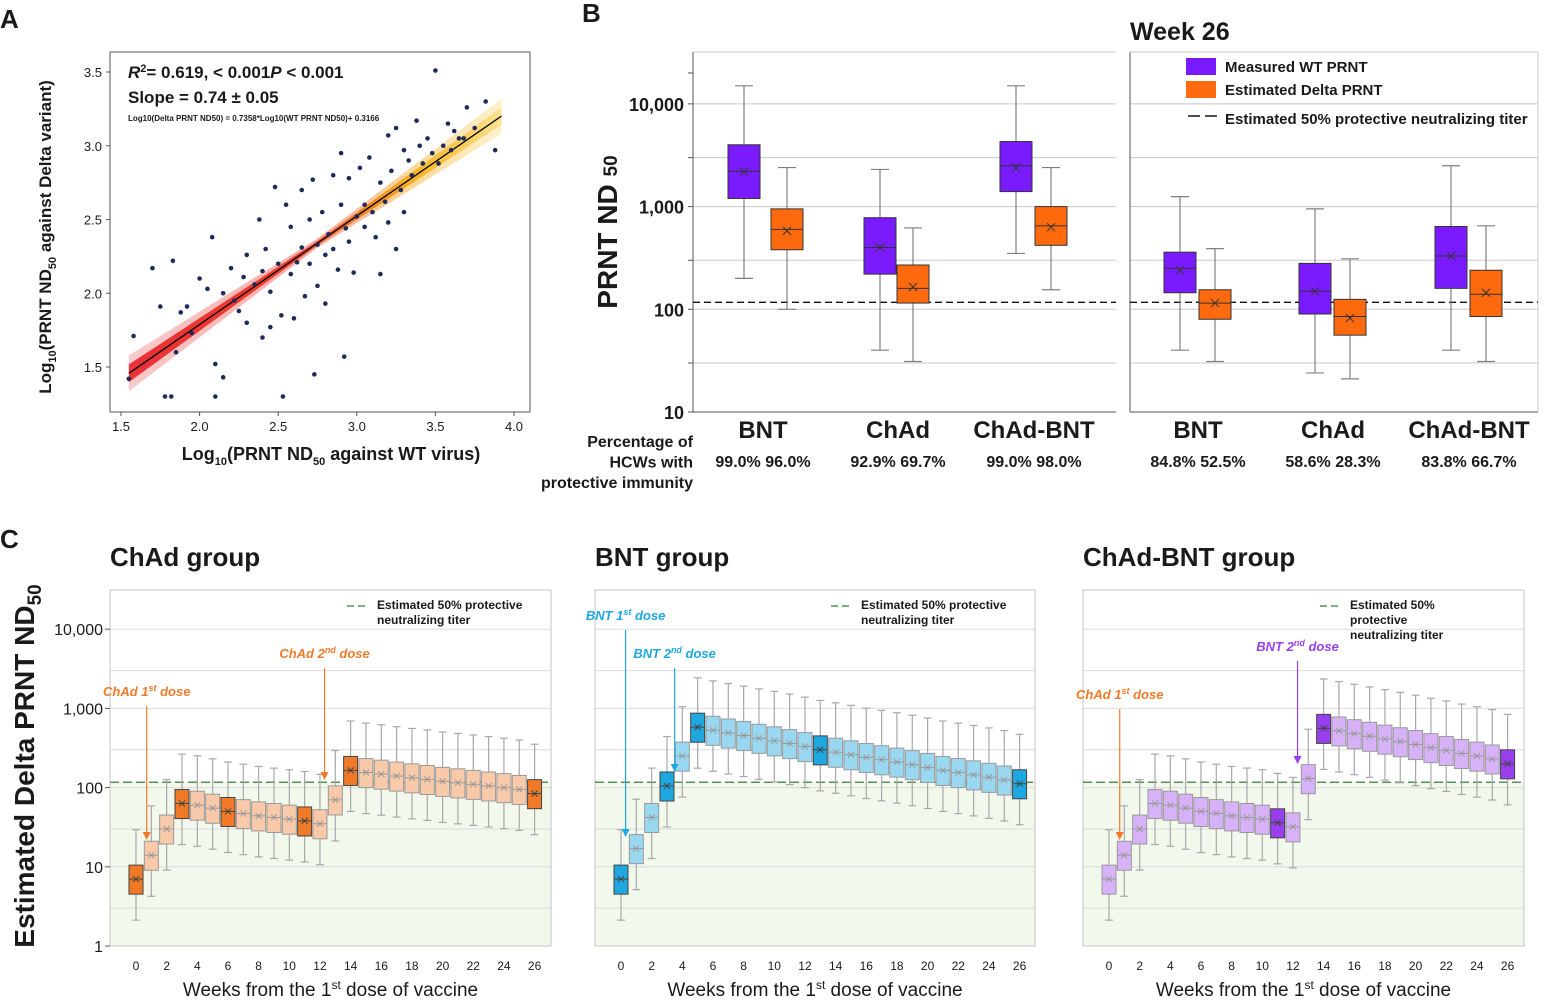 The image size is (1544, 1001). What do you see at coordinates (435, 426) in the screenshot?
I see `x-tick-label-a: 3.5` at bounding box center [435, 426].